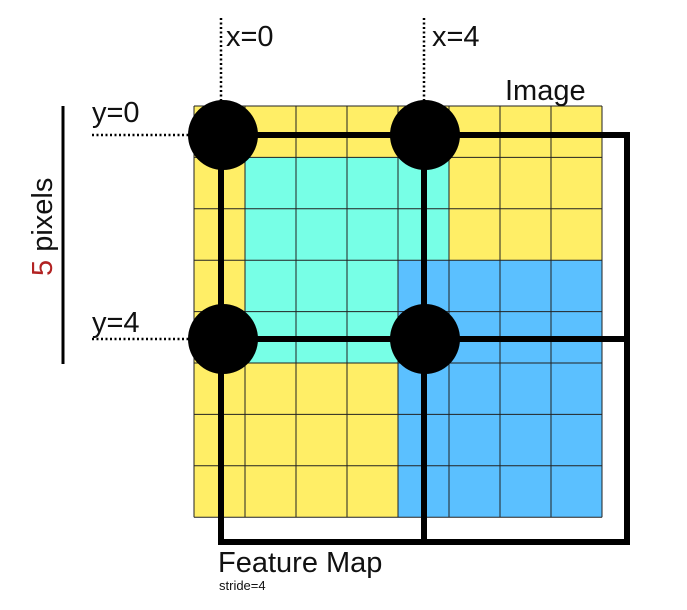 This screenshot has height=610, width=687. What do you see at coordinates (425, 135) in the screenshot?
I see `sample-point-x4-y0` at bounding box center [425, 135].